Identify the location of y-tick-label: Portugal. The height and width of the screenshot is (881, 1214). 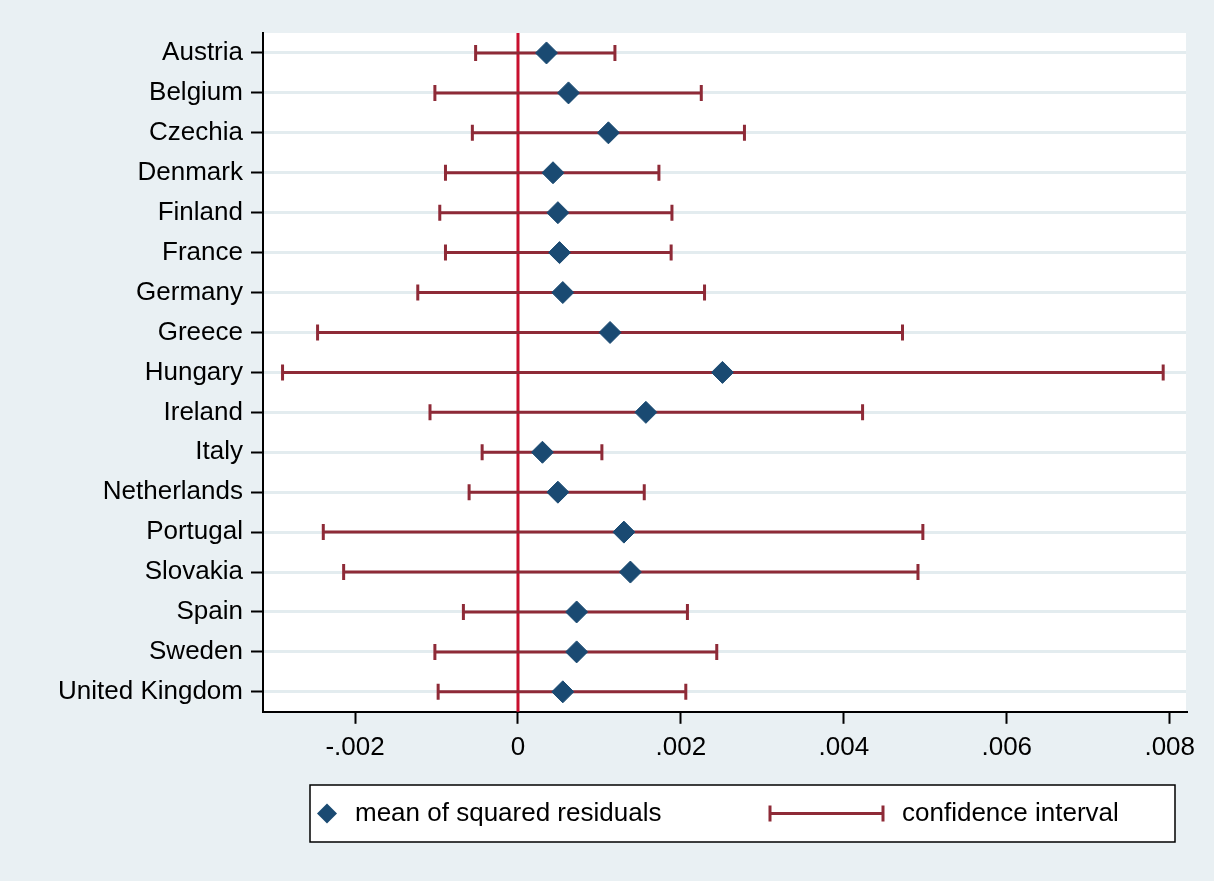
(194, 530).